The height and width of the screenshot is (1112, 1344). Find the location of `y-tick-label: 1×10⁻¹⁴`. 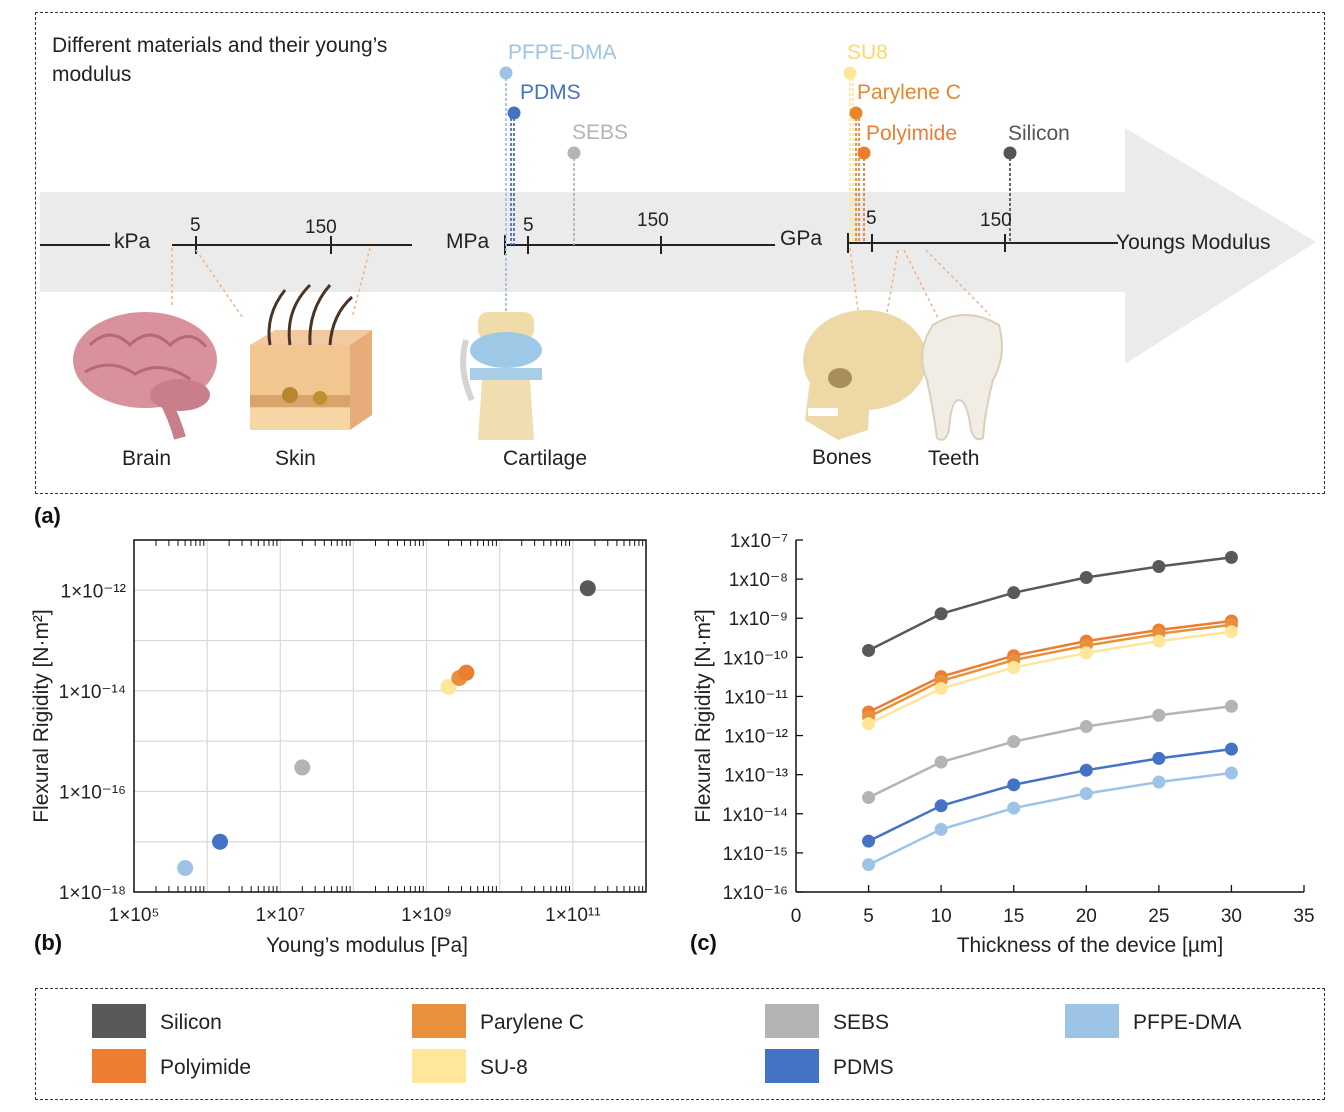

y-tick-label: 1×10⁻¹⁴ is located at coordinates (92, 692).